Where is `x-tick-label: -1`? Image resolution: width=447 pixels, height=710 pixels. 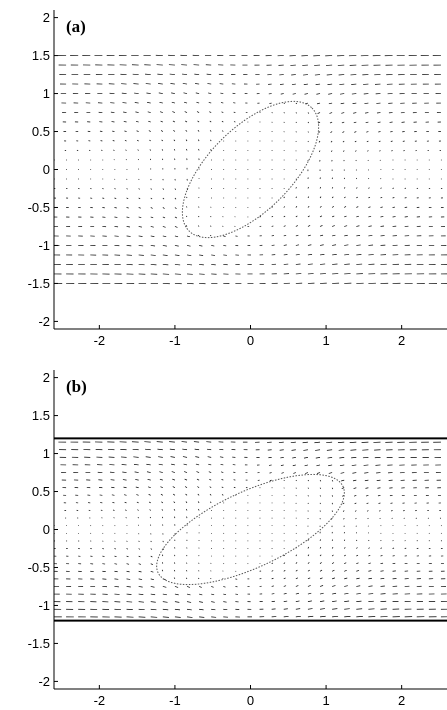 x-tick-label: -1 is located at coordinates (175, 340).